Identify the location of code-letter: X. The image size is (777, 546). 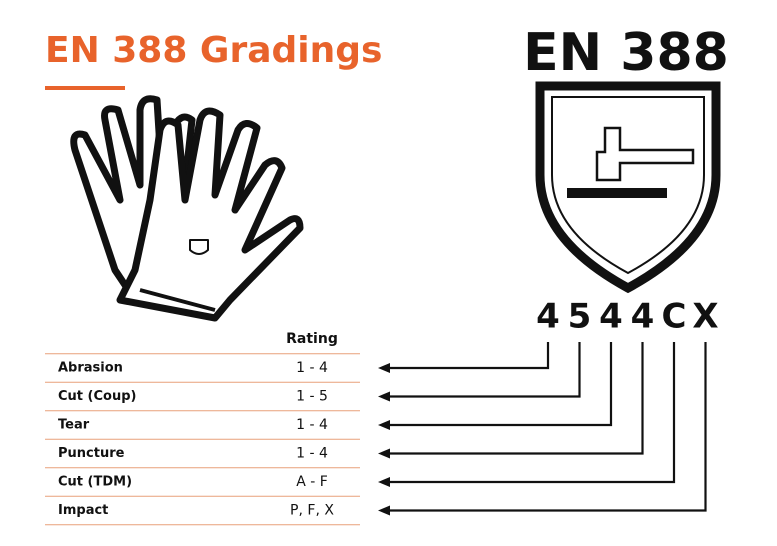
(705, 317).